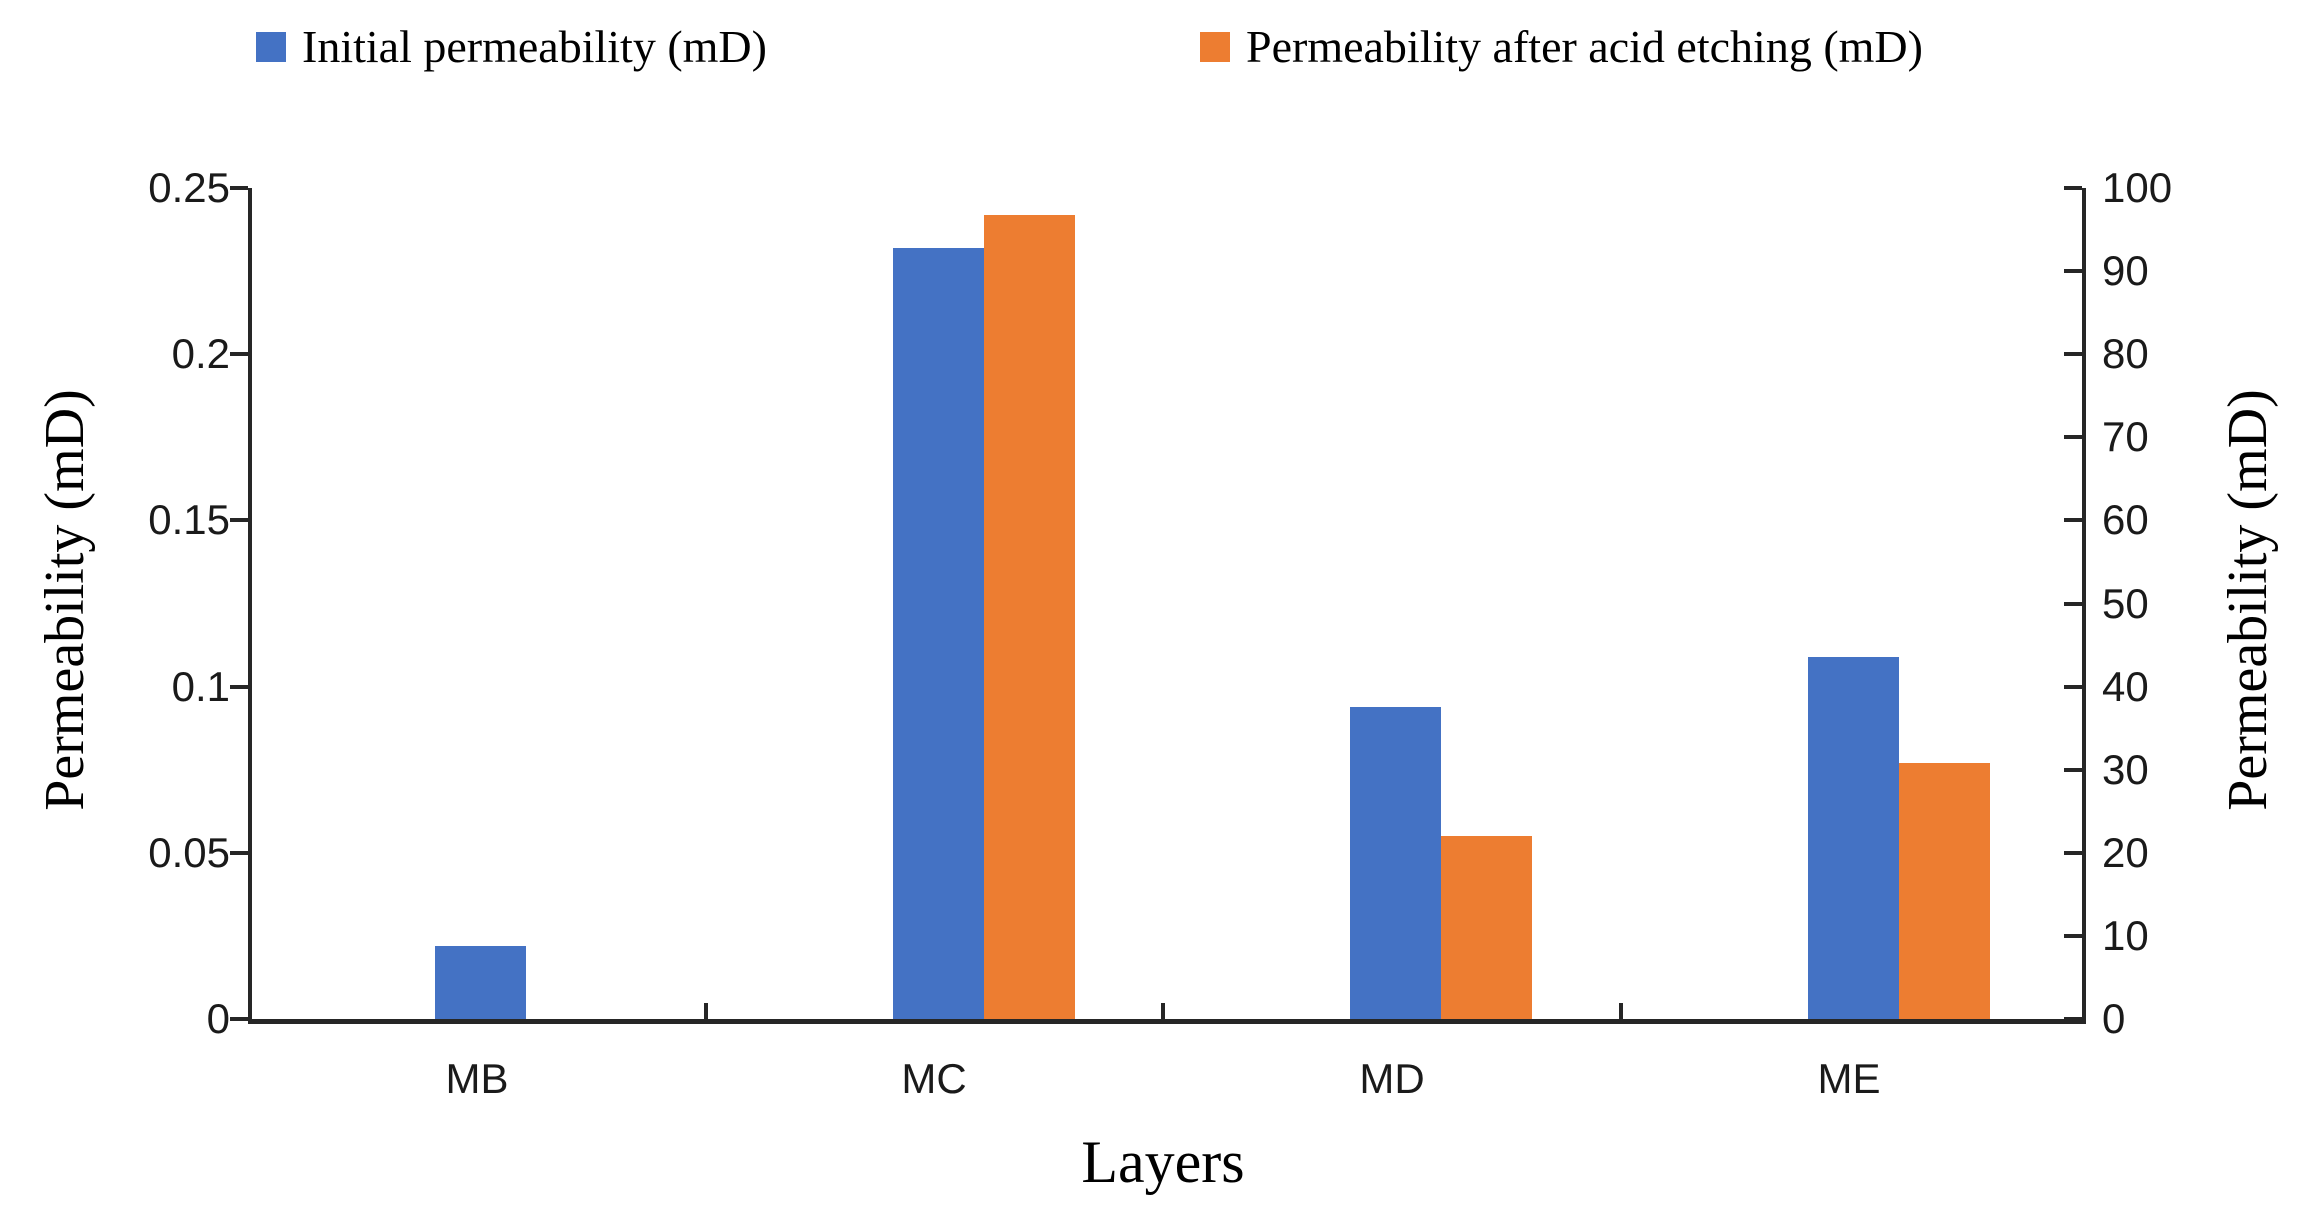 This screenshot has width=2298, height=1219. What do you see at coordinates (938, 633) in the screenshot?
I see `bar-MC-series1` at bounding box center [938, 633].